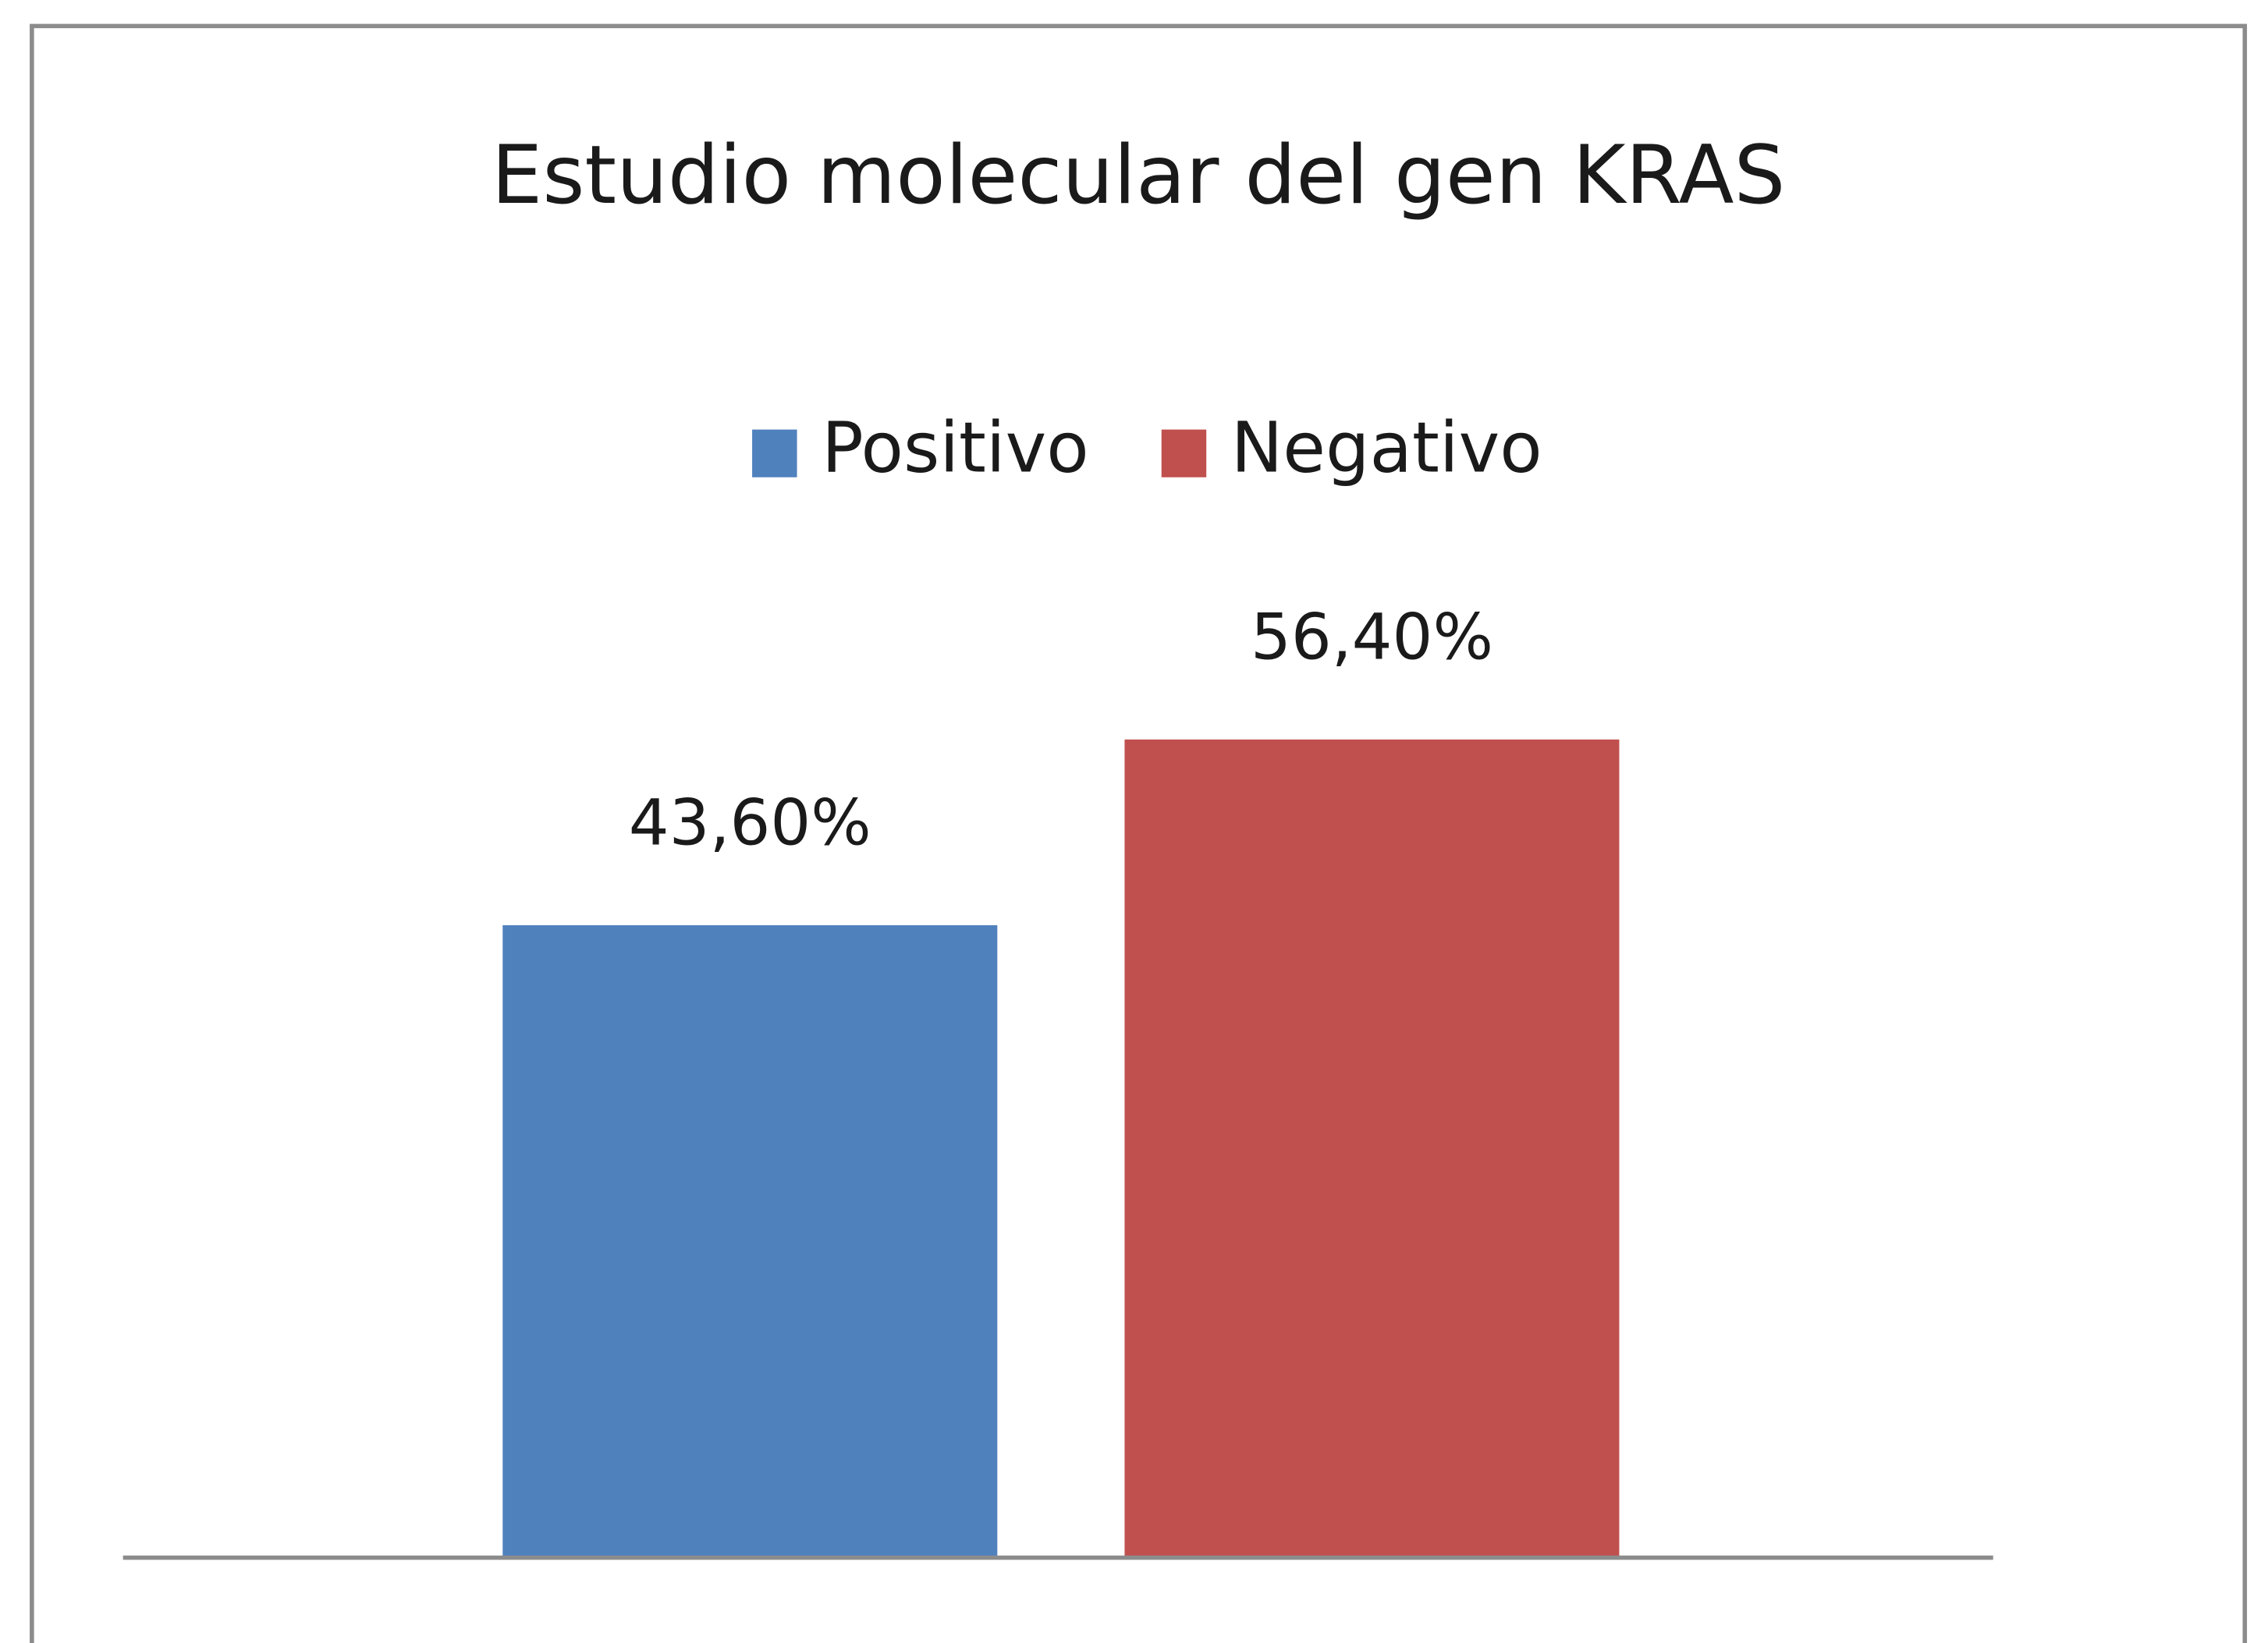 The image size is (2268, 1643). What do you see at coordinates (750, 823) in the screenshot?
I see `data-label: 43,60%` at bounding box center [750, 823].